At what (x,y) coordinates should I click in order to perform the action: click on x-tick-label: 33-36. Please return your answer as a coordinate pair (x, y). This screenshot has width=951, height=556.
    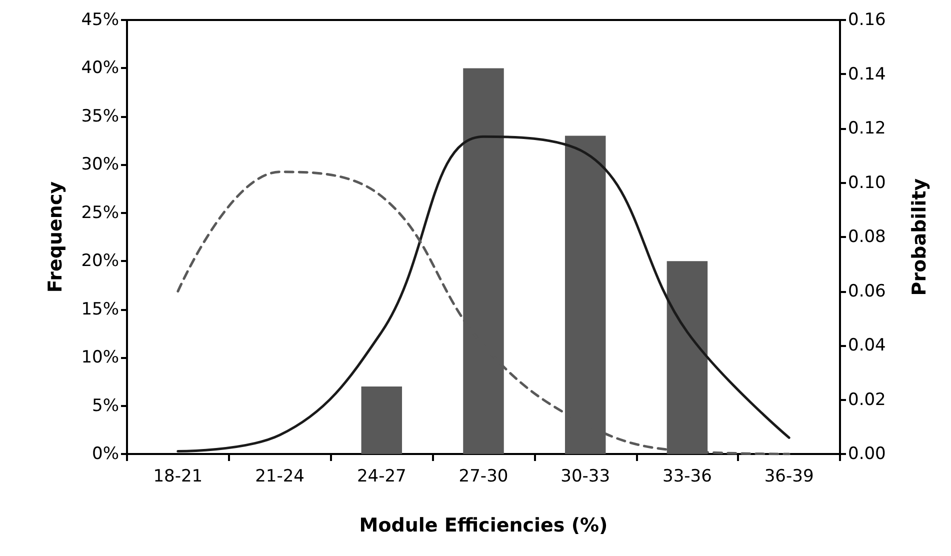
    Looking at the image, I should click on (687, 476).